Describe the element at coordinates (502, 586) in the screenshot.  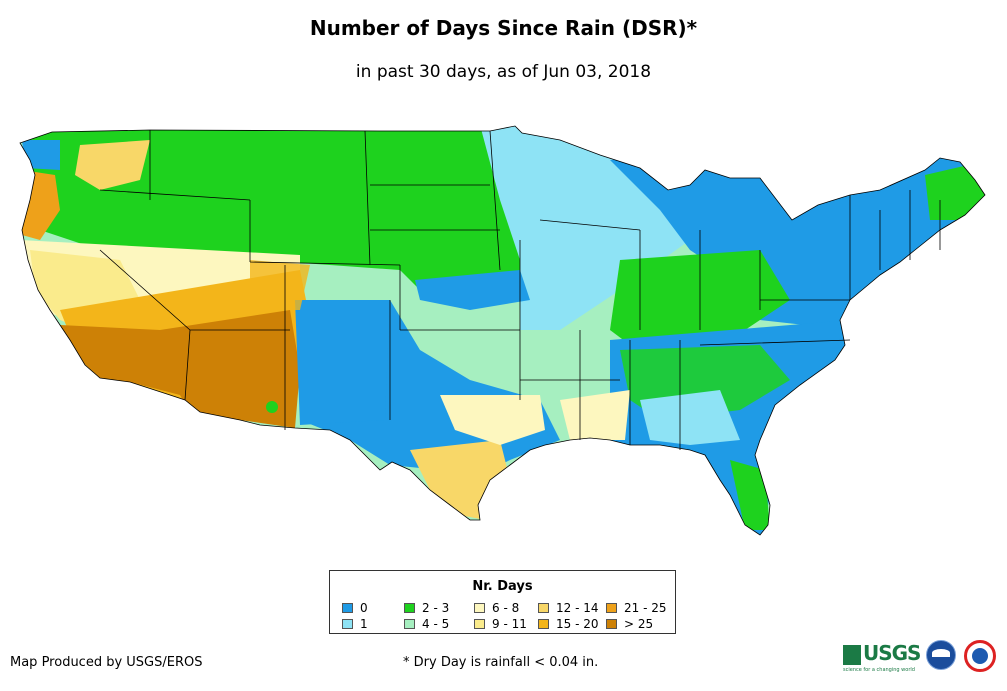
I see `legend-title: Nr. Days` at that location.